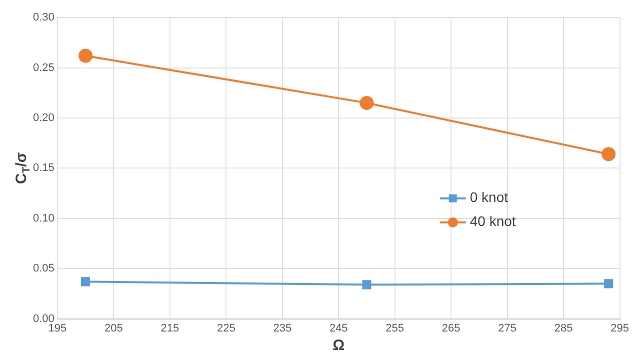 The height and width of the screenshot is (364, 640). Describe the element at coordinates (282, 328) in the screenshot. I see `x-tick-label: 235` at that location.